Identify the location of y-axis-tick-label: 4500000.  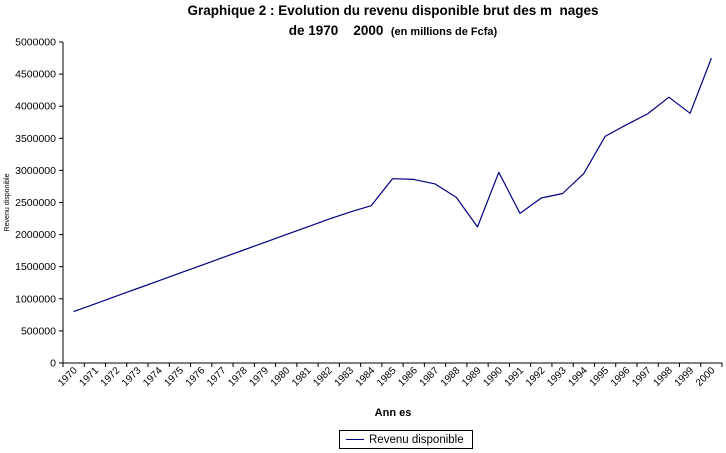
(35, 75).